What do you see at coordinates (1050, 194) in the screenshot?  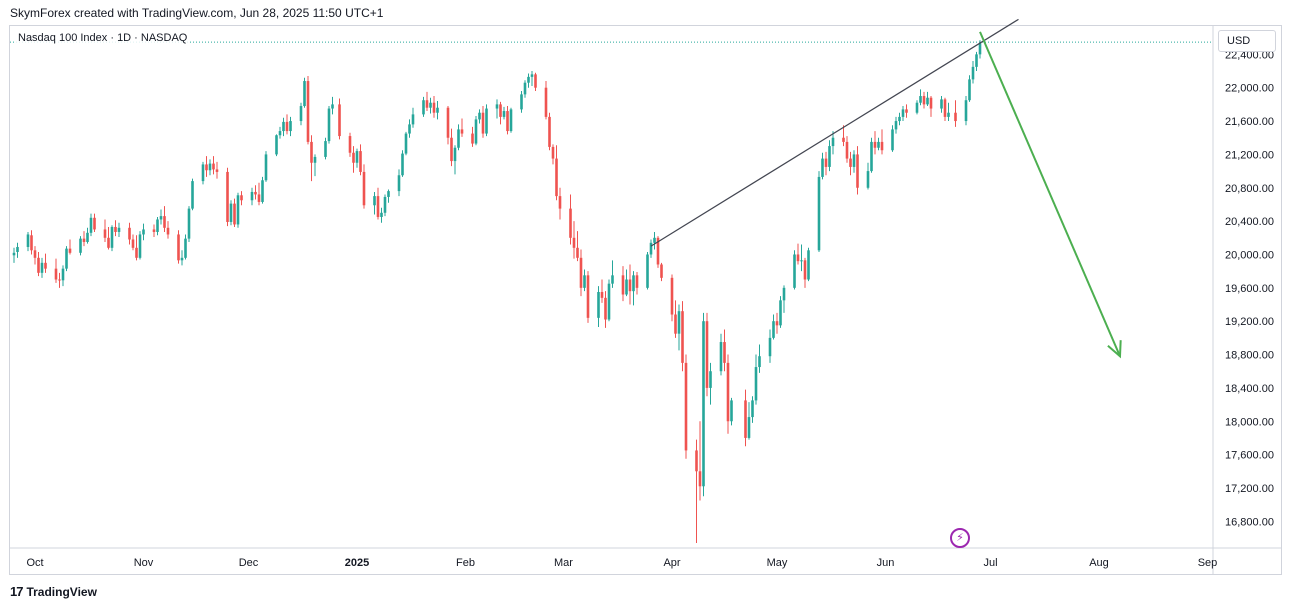 I see `projection-arrow-shaft` at bounding box center [1050, 194].